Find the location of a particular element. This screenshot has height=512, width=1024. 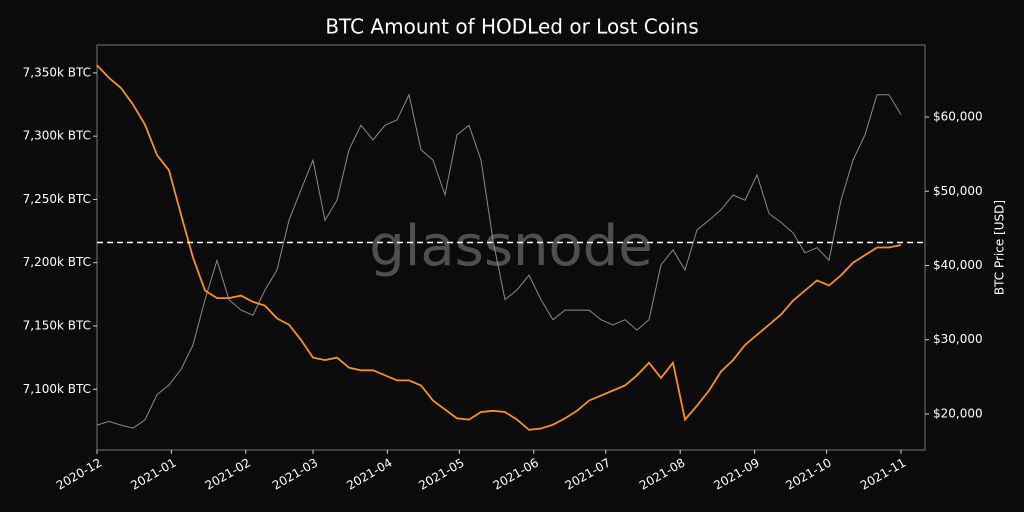

x-tick-label: 2020-12 is located at coordinates (79, 474).